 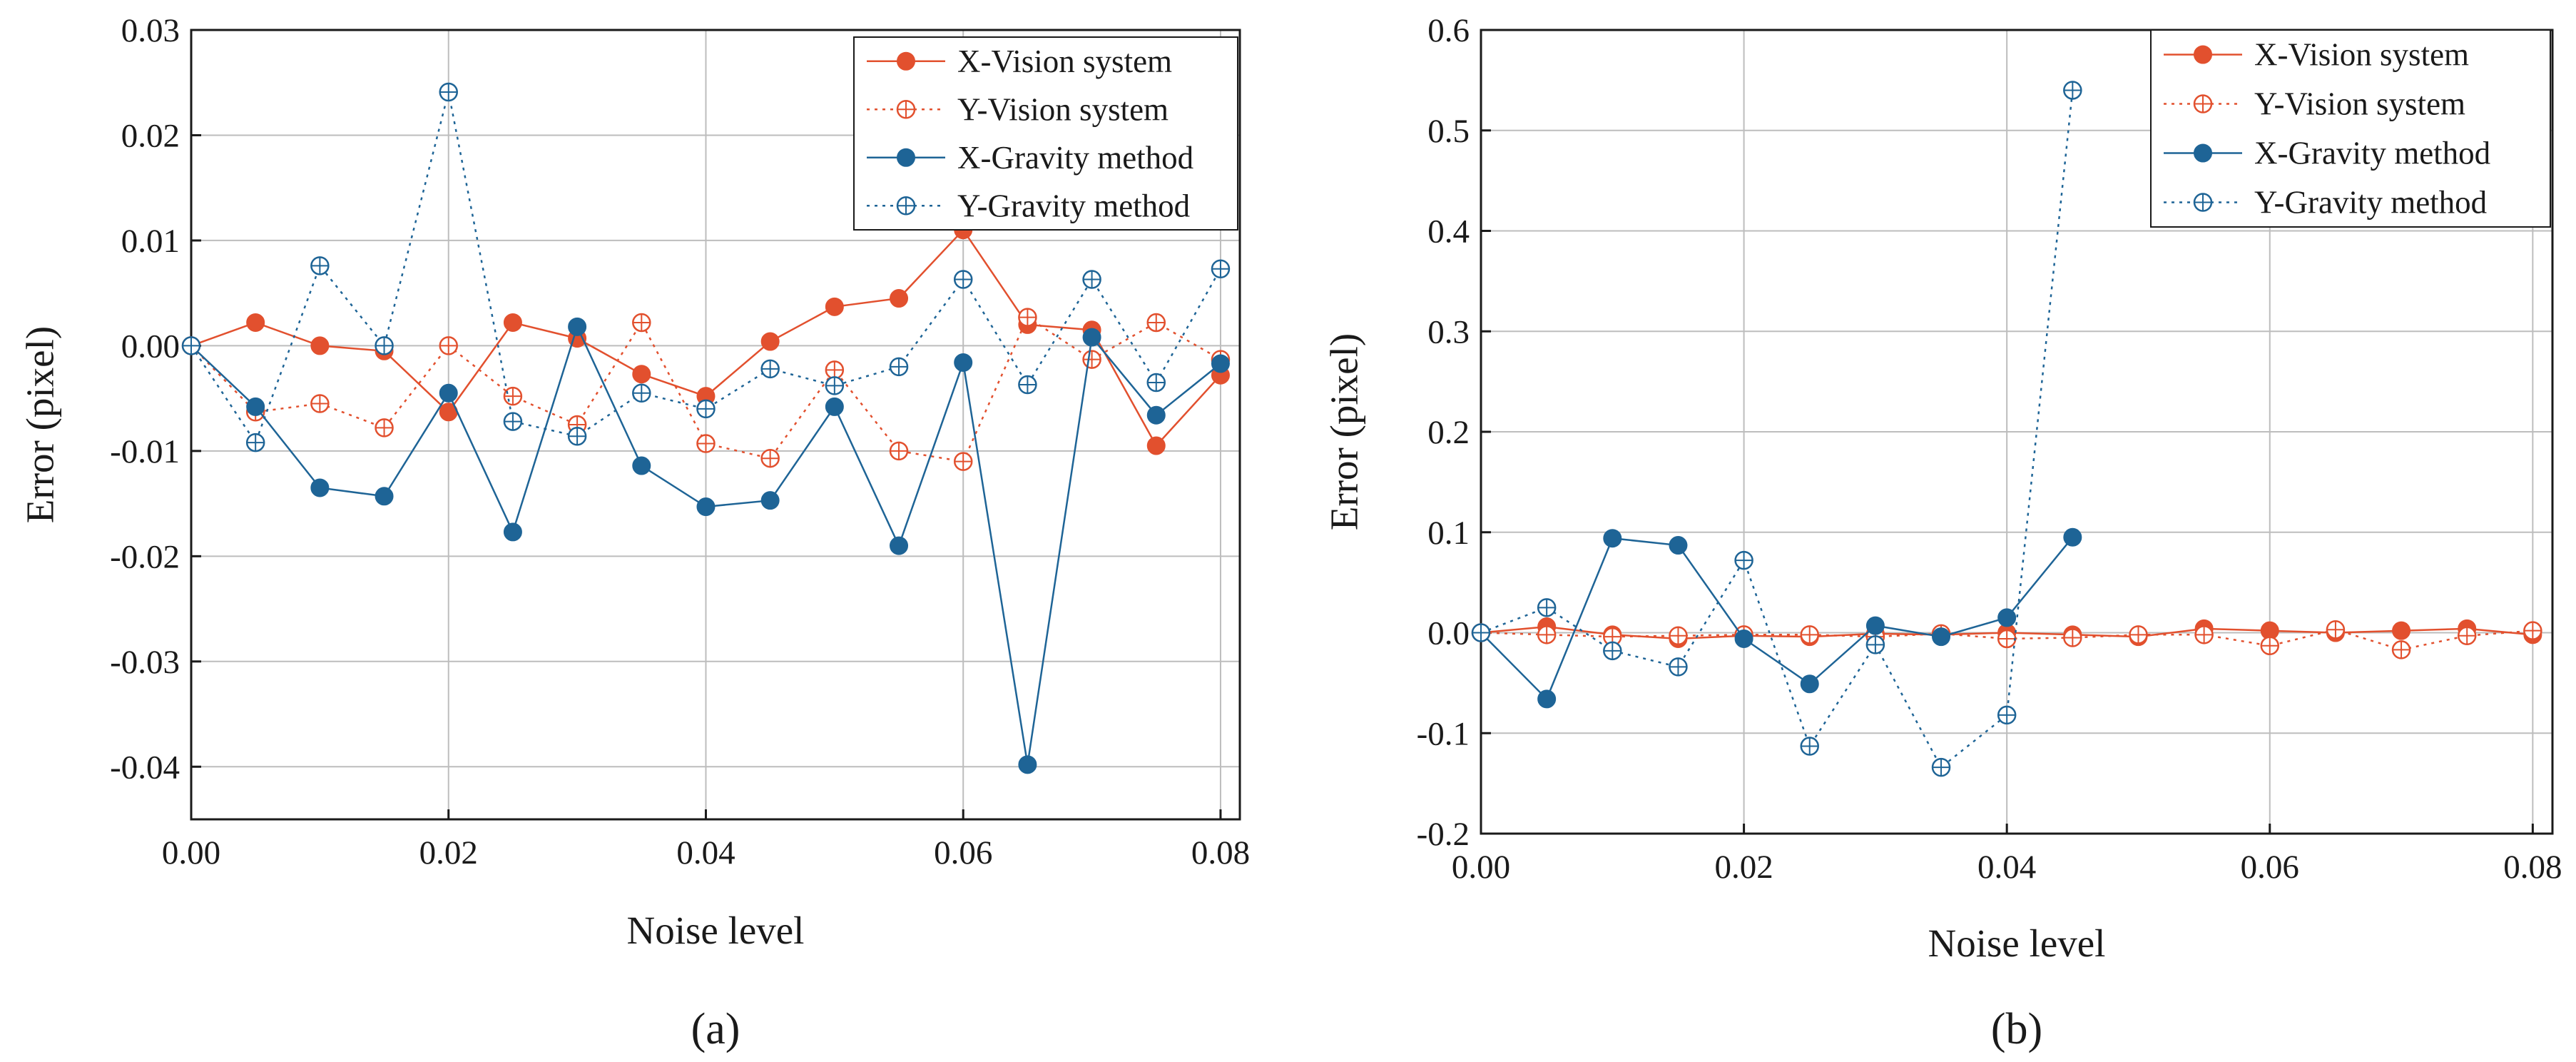 What do you see at coordinates (2006, 867) in the screenshot?
I see `x-tick-label-b: 0.04` at bounding box center [2006, 867].